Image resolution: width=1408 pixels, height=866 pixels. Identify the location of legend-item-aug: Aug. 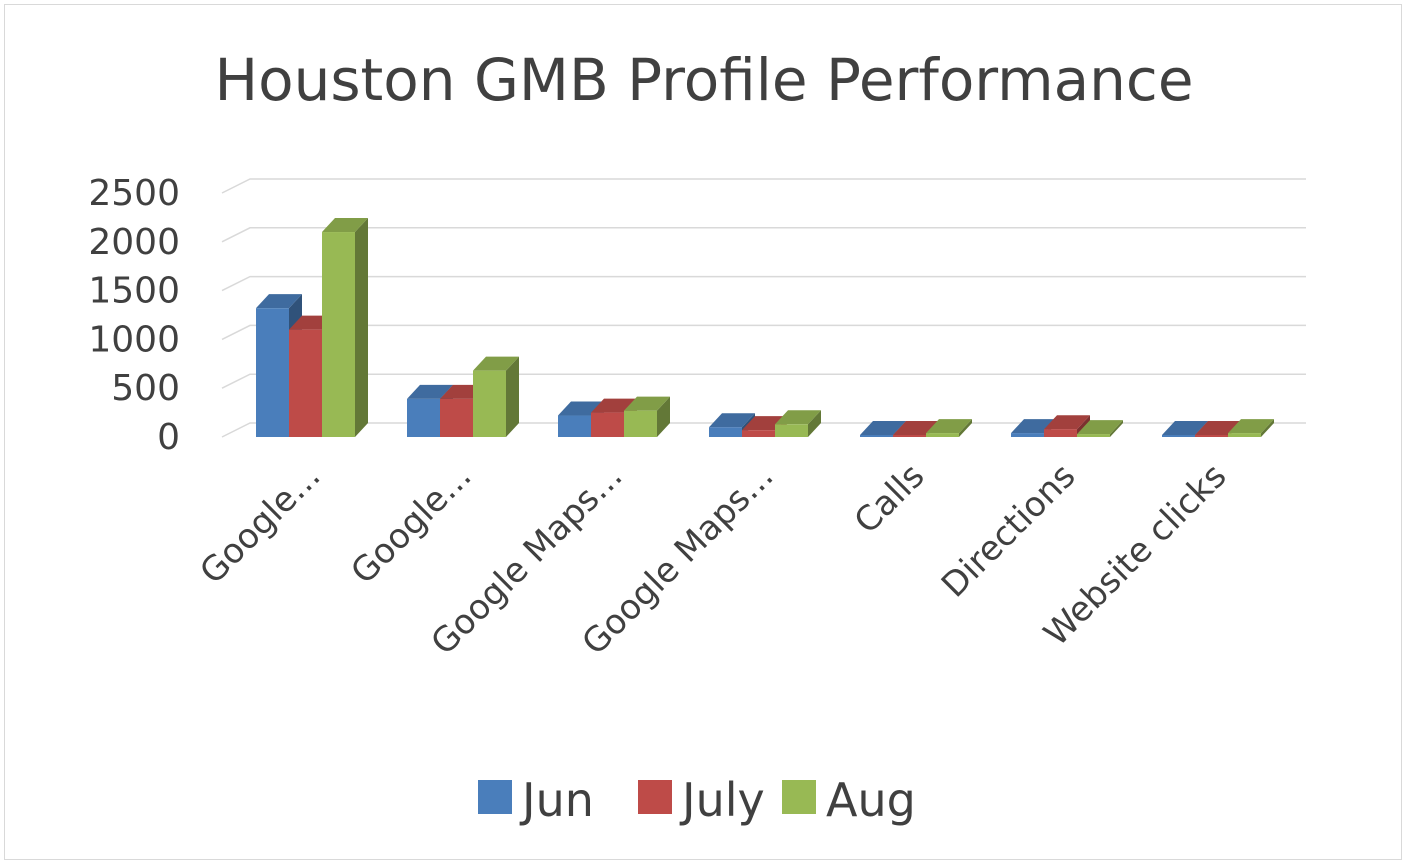
(849, 800).